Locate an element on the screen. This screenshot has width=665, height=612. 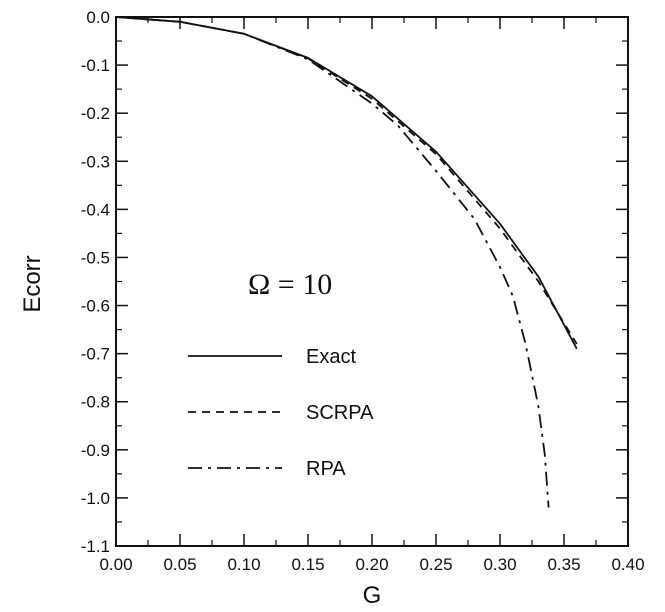
x-tick-label: 0.40 is located at coordinates (627, 564).